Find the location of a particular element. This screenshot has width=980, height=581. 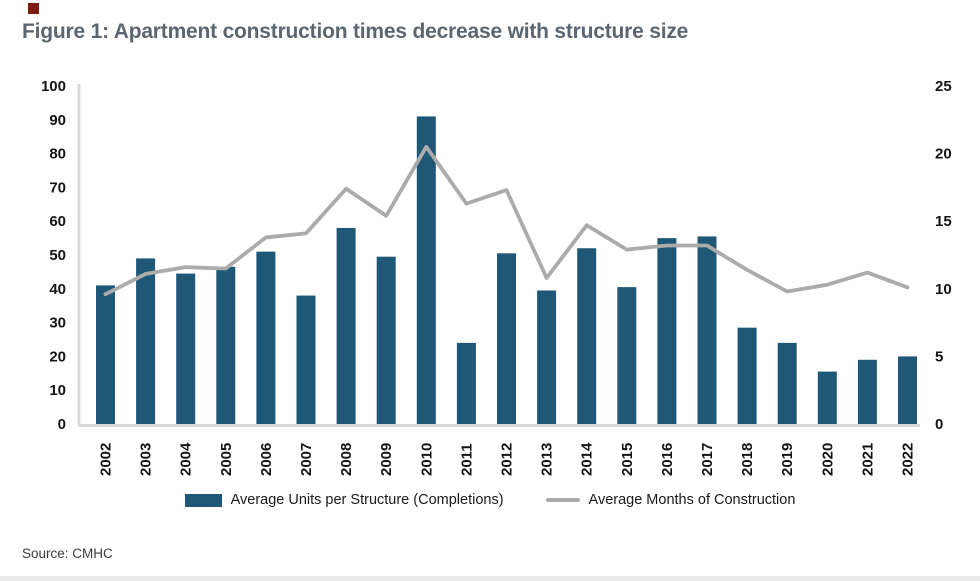

x-axis-label-2015: 2015 is located at coordinates (627, 459).